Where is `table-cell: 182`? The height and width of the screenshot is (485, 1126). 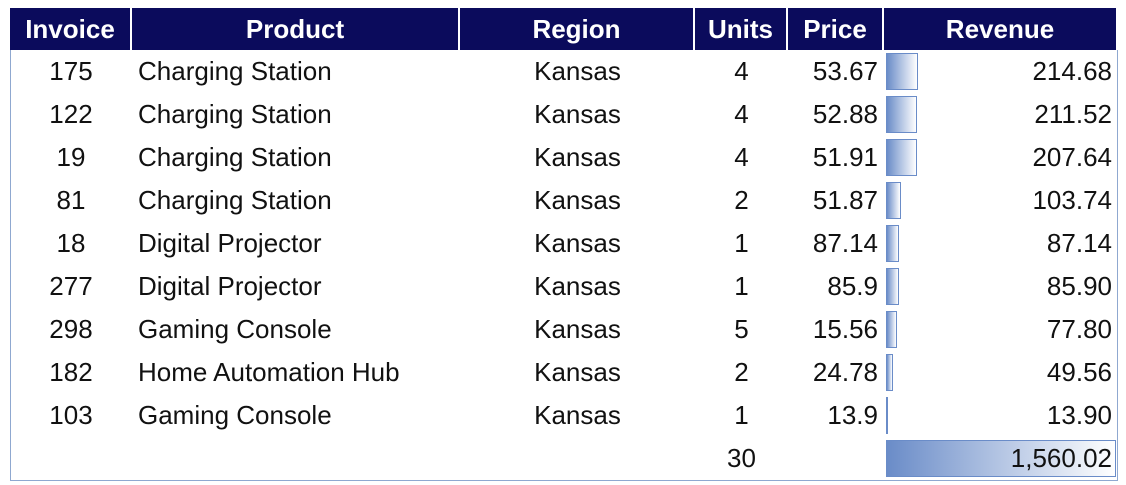
table-cell: 182 is located at coordinates (71, 372).